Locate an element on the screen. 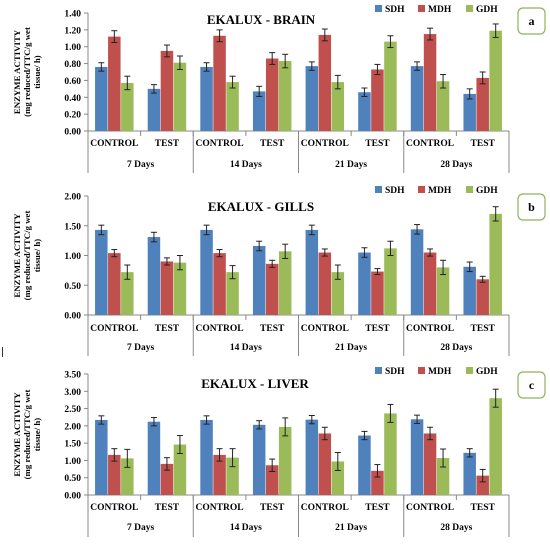 Image resolution: width=550 pixels, height=549 pixels. y-tick-label: 3.50 is located at coordinates (72, 376).